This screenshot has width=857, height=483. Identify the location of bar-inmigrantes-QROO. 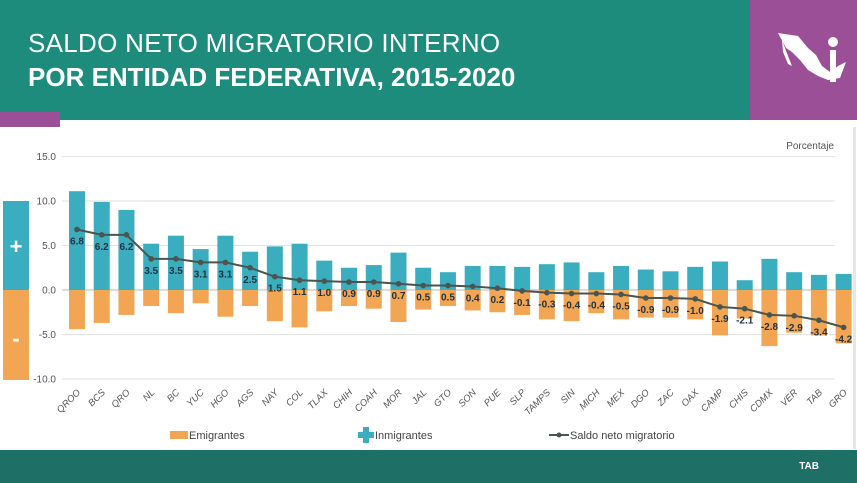
(77, 240).